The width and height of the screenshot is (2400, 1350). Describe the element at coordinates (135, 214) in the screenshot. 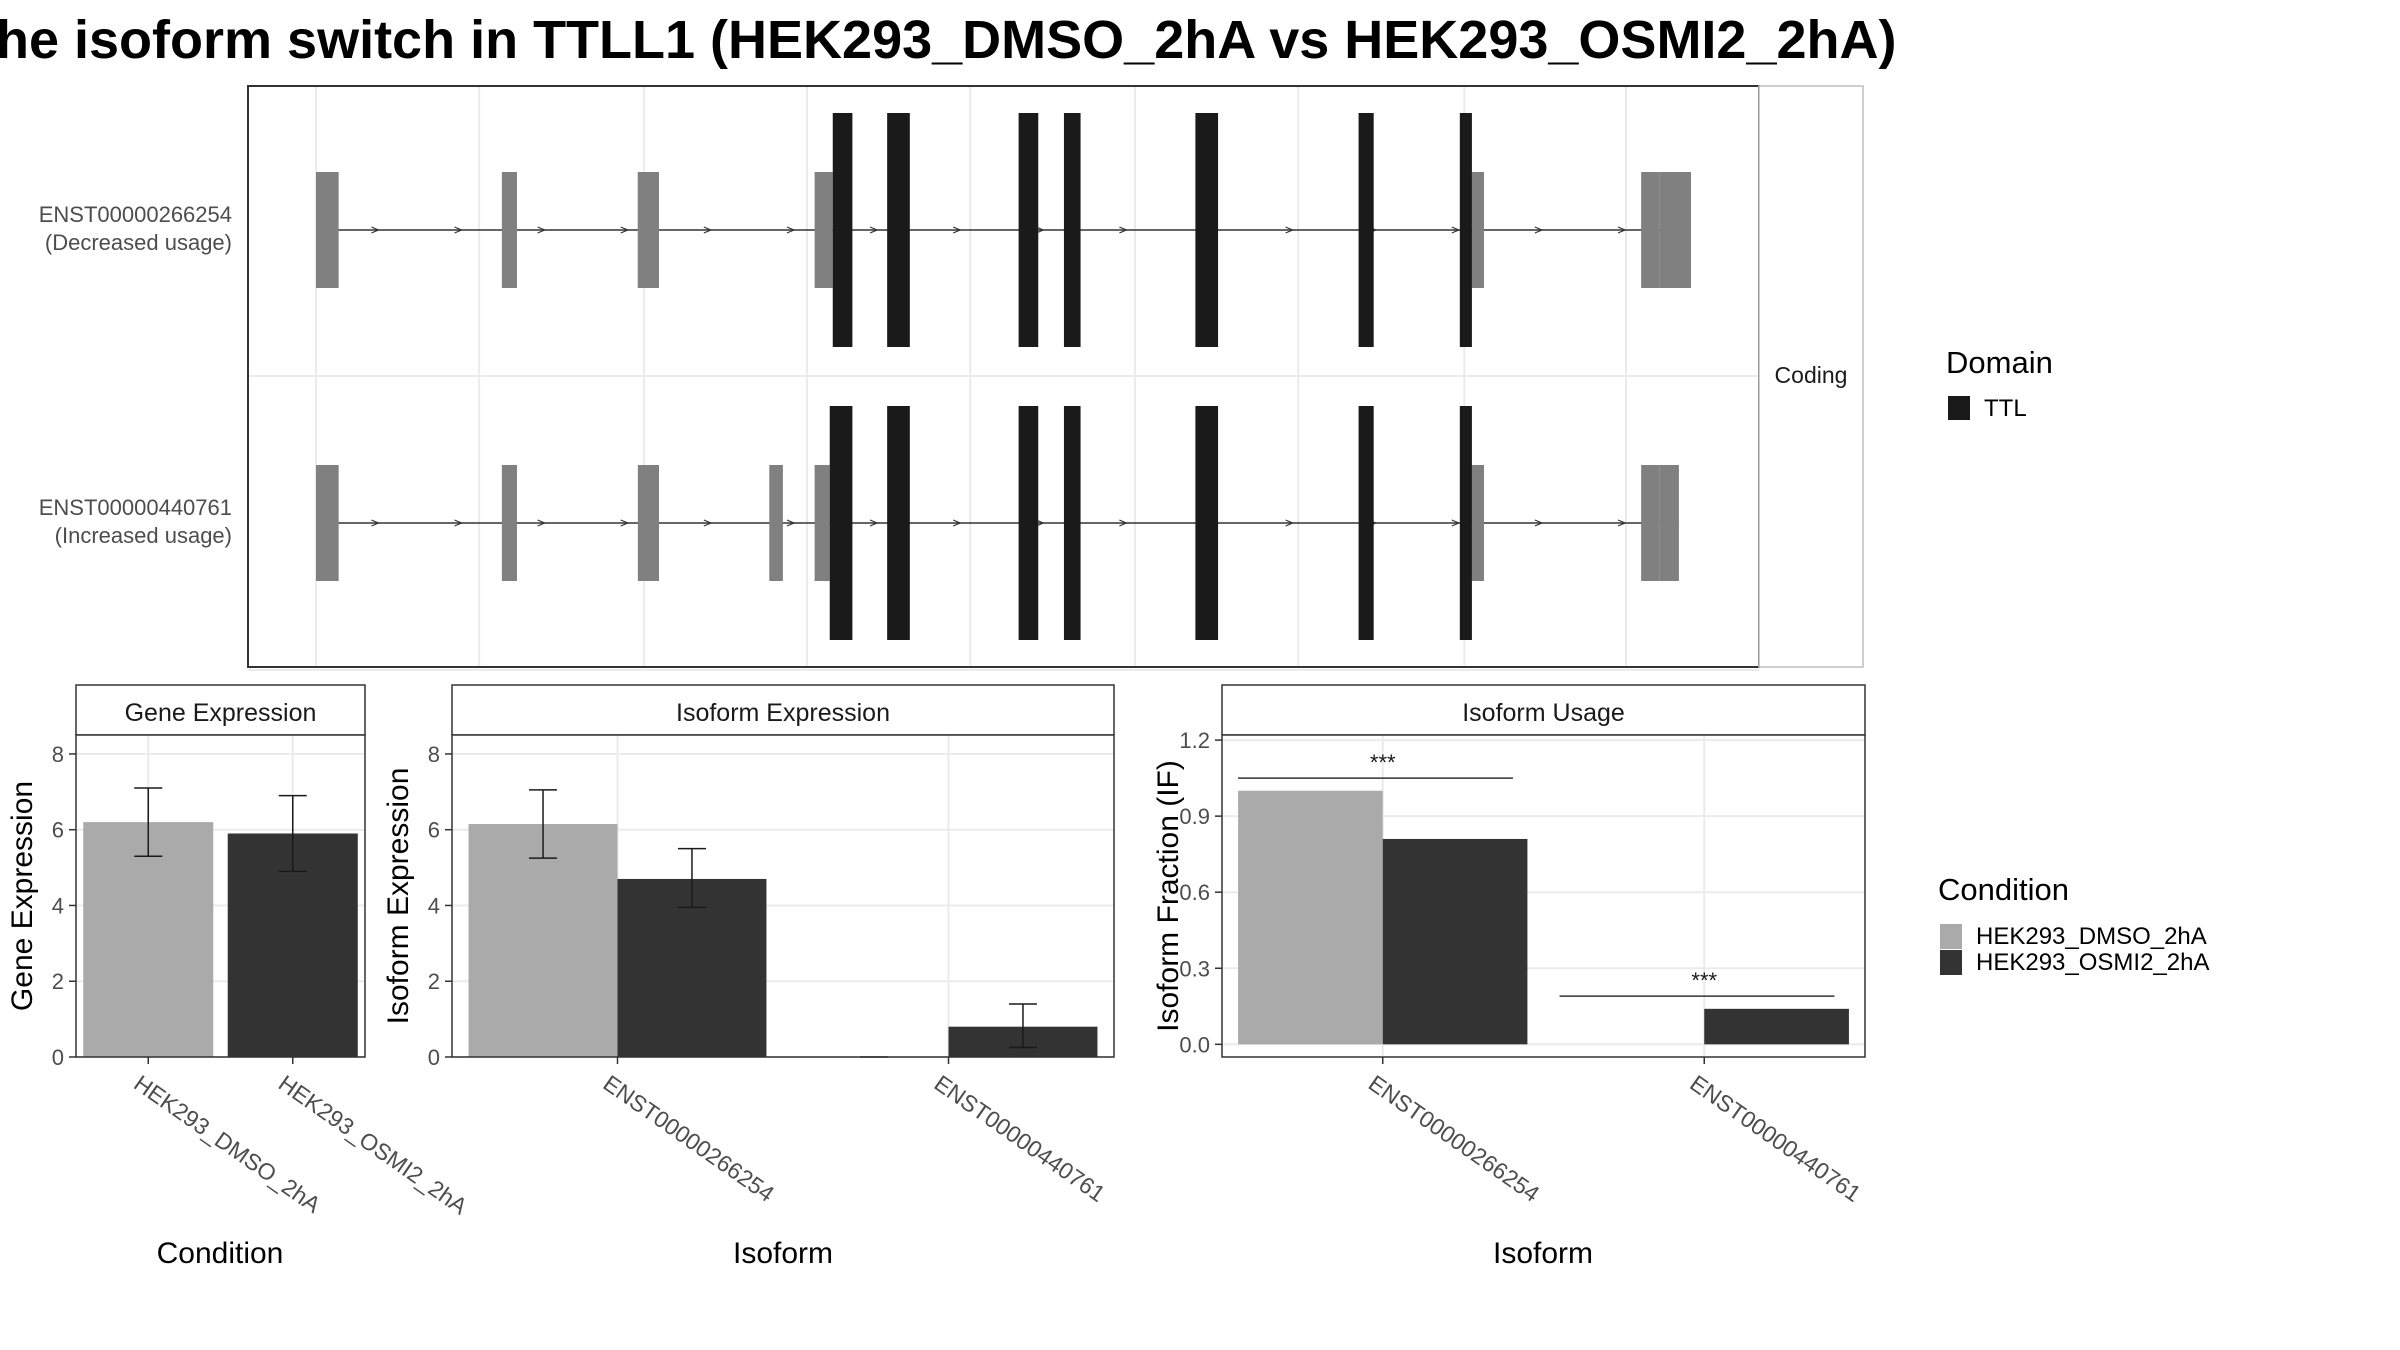

I see `transcript-id-label: ENST00000266254` at that location.